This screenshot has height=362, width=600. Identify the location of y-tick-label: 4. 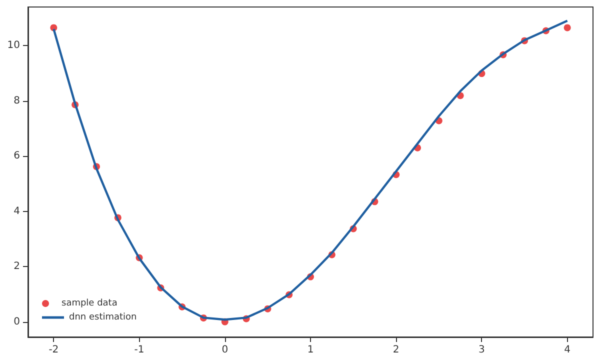
(17, 211).